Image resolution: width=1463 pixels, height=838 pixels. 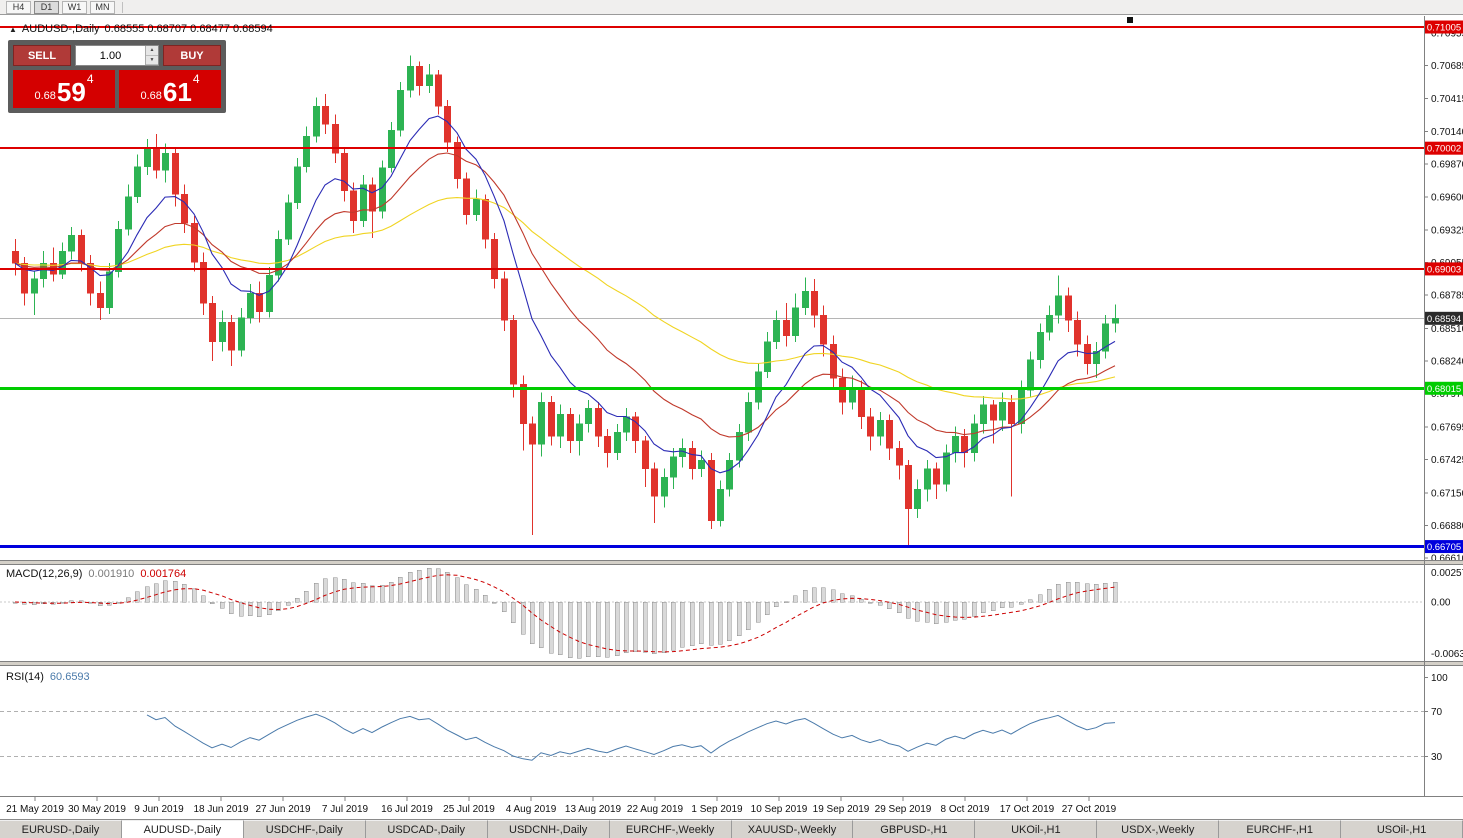 I want to click on buy-button: BUY, so click(x=192, y=55).